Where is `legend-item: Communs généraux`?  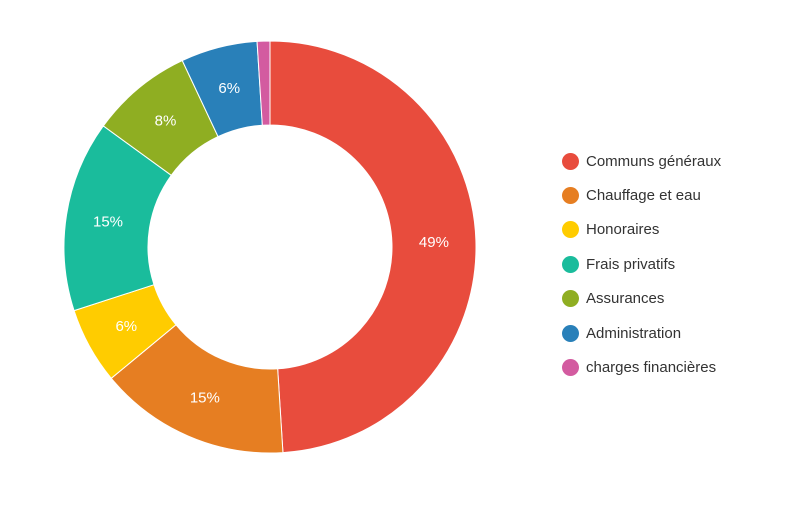
legend-item: Communs généraux is located at coordinates (641, 161).